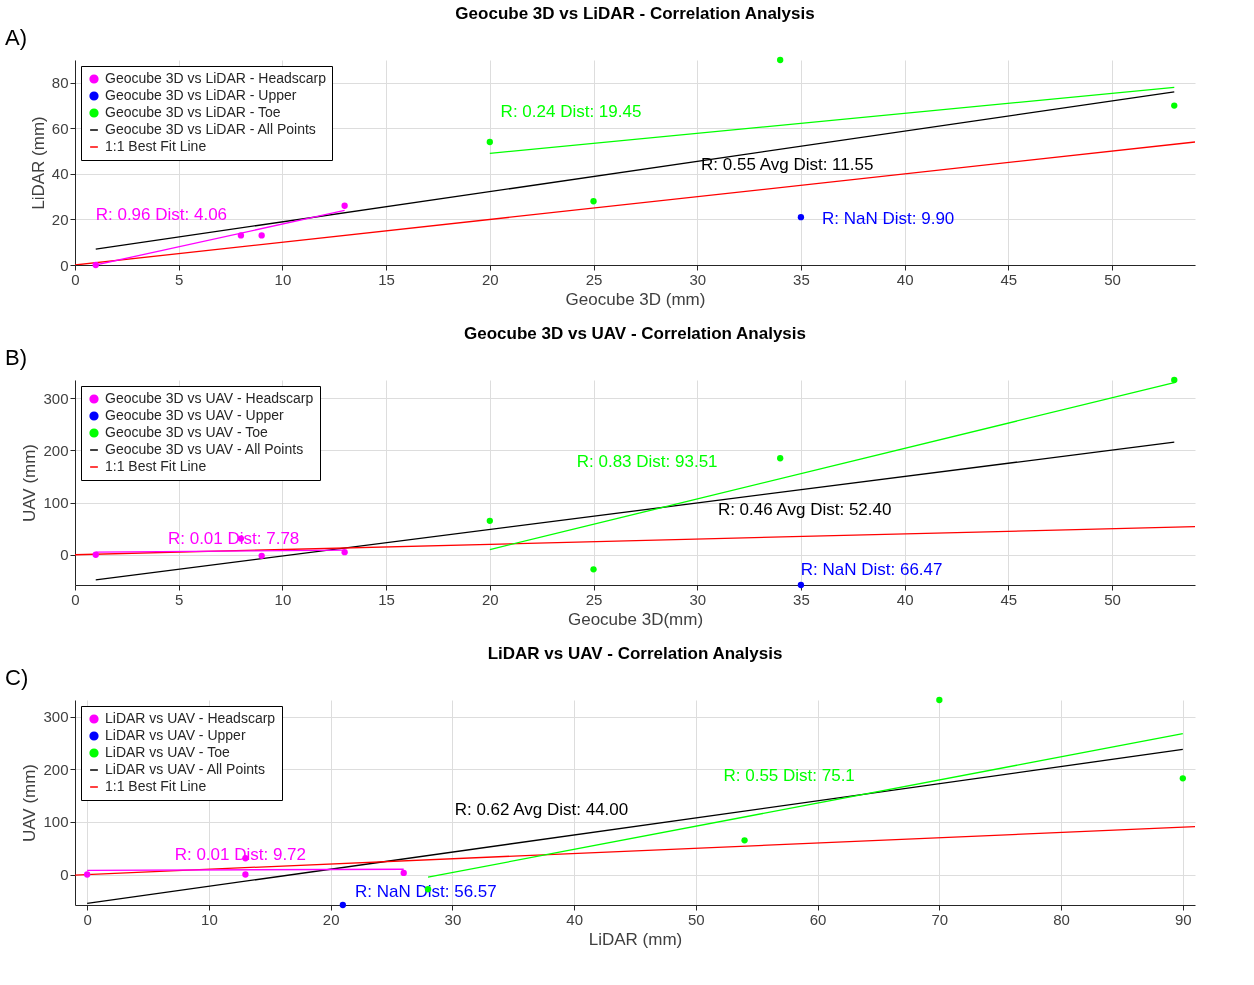 Image resolution: width=1254 pixels, height=985 pixels. Describe the element at coordinates (204, 449) in the screenshot. I see `legend-label: Geocube 3D vs UAV - All Points` at that location.